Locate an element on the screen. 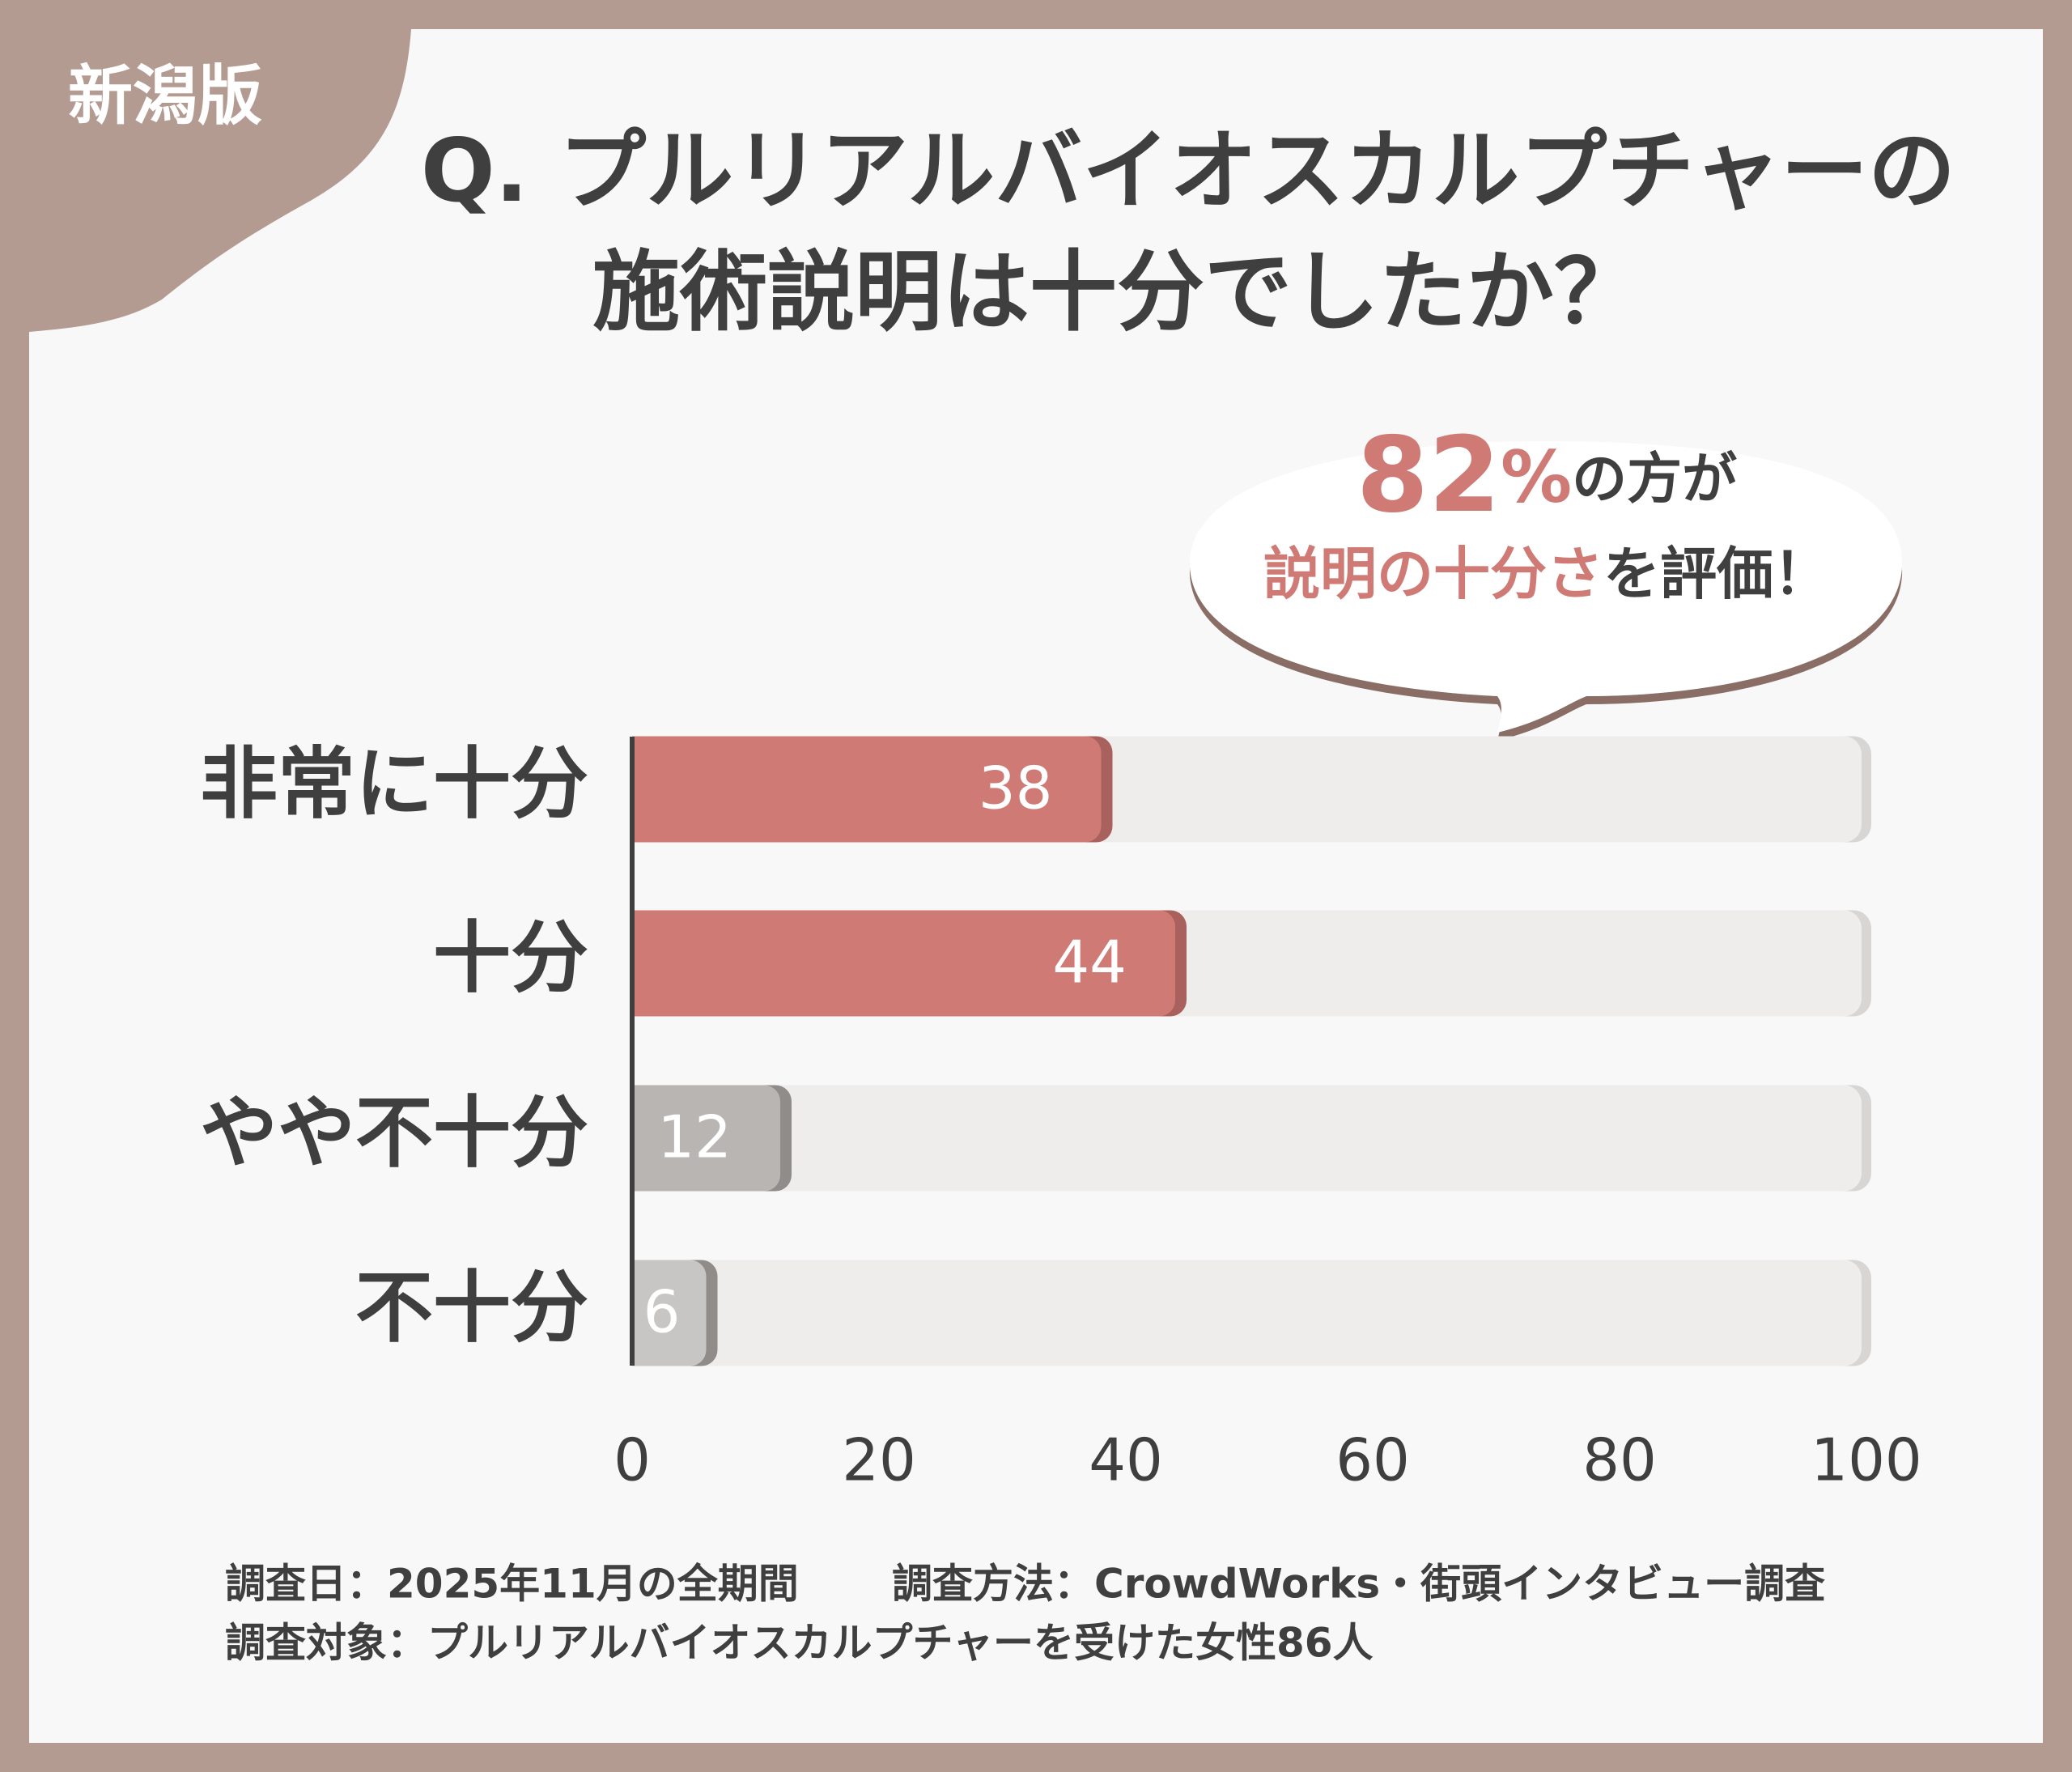  x-tick-label: 20 is located at coordinates (879, 1460).